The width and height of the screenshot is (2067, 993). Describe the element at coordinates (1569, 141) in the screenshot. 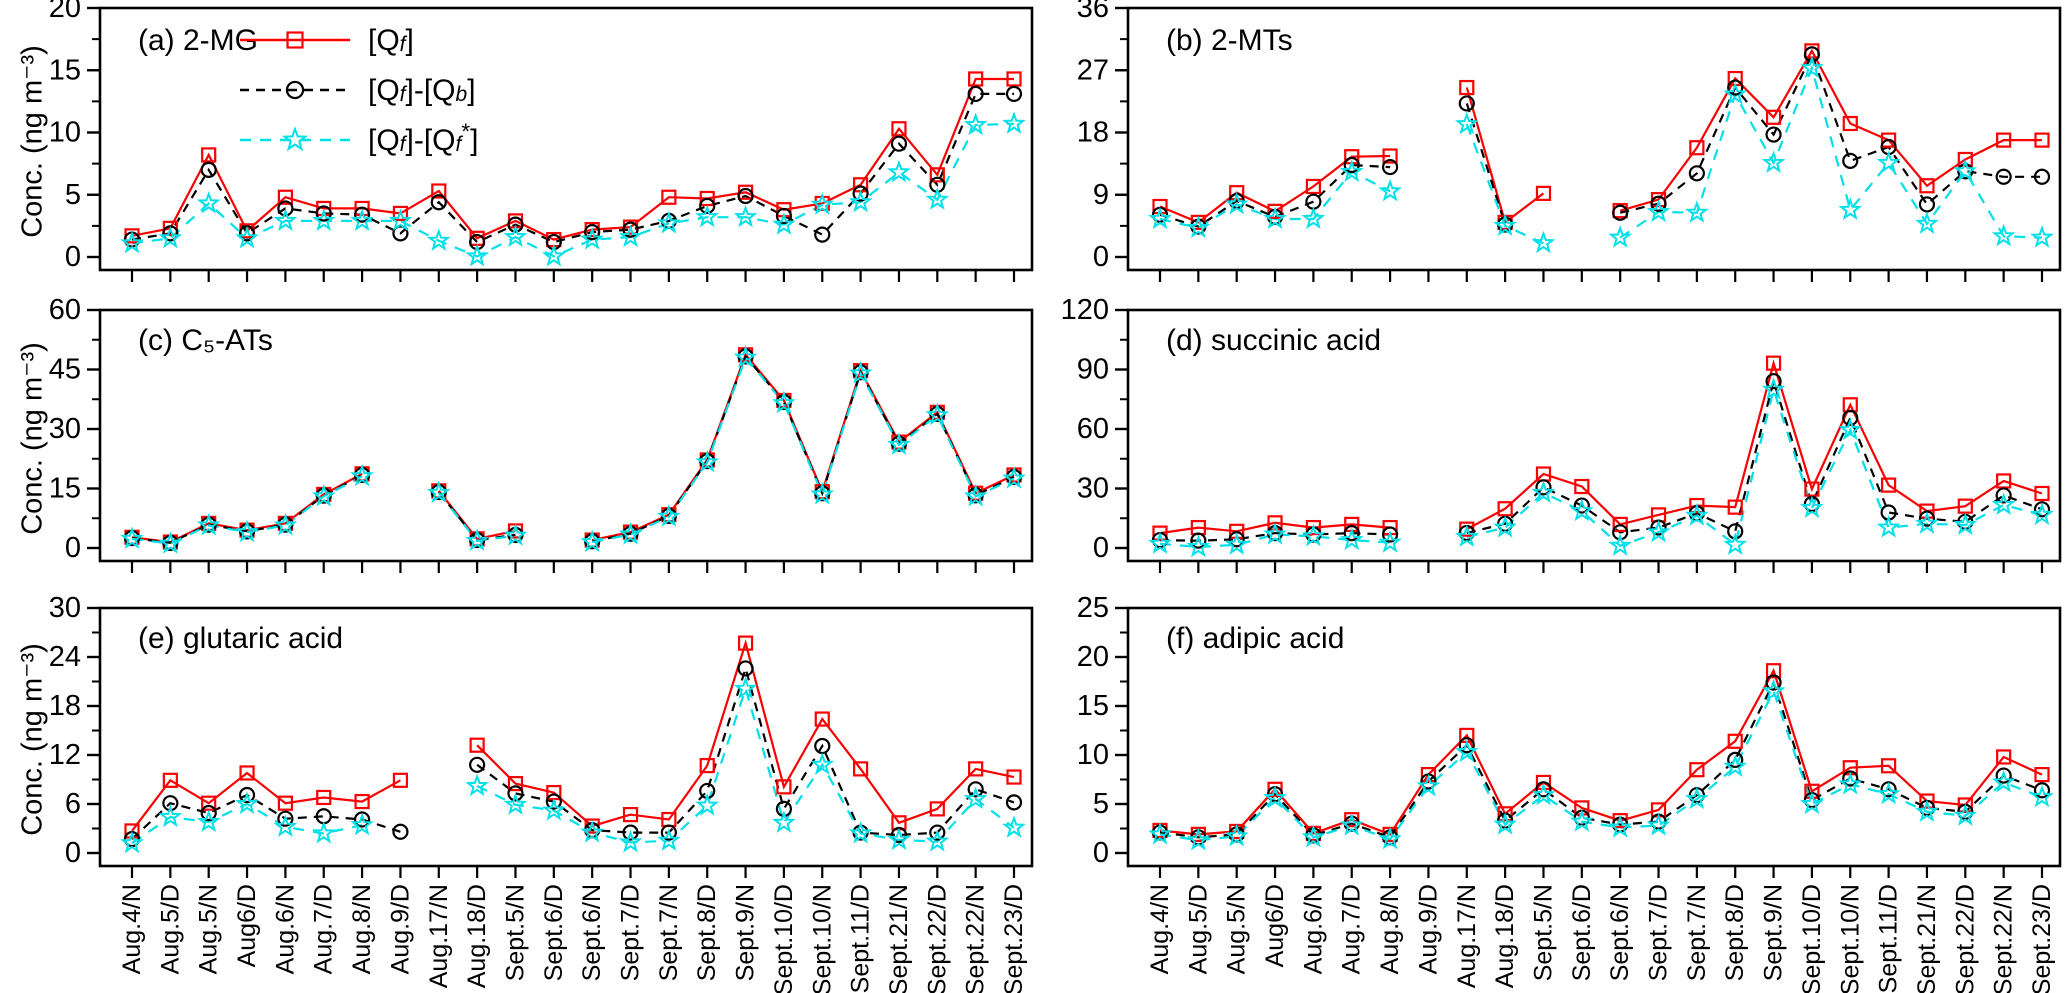

I see `panel-b-chart: 0 9 18 27 36` at that location.